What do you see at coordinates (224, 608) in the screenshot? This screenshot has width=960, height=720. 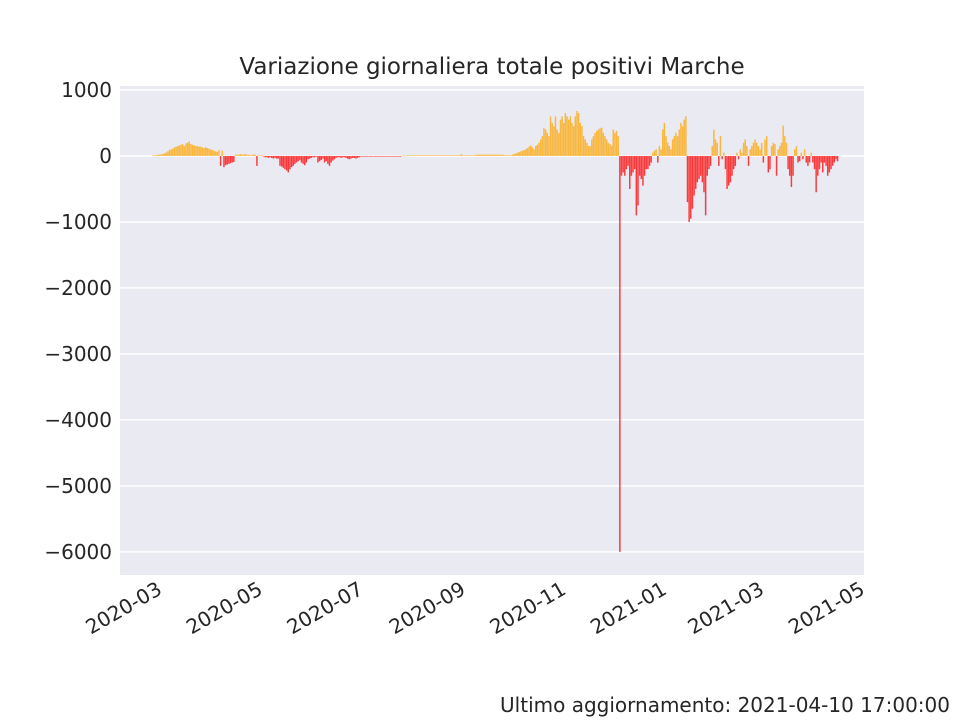 I see `x-tick-label: 2020-05` at bounding box center [224, 608].